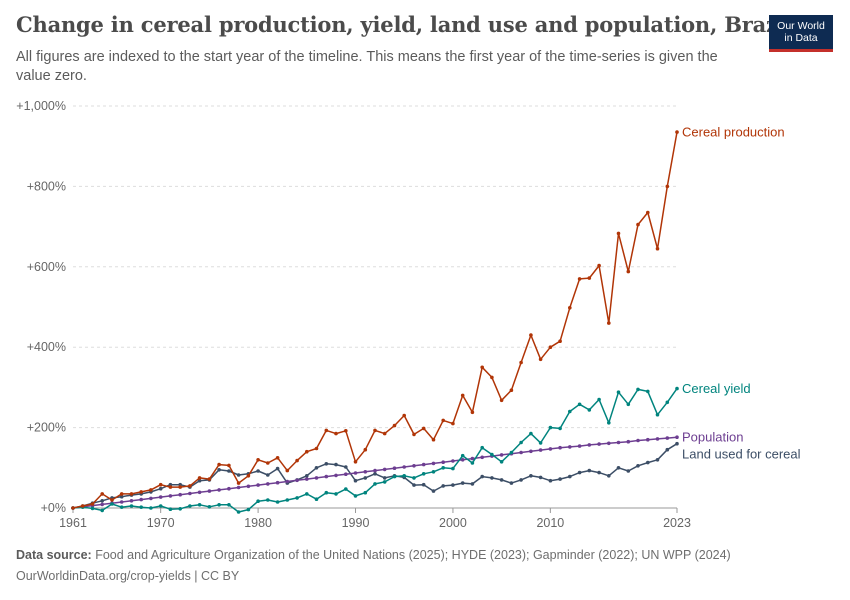 The width and height of the screenshot is (850, 600). Describe the element at coordinates (712, 437) in the screenshot. I see `series-label: Population` at that location.